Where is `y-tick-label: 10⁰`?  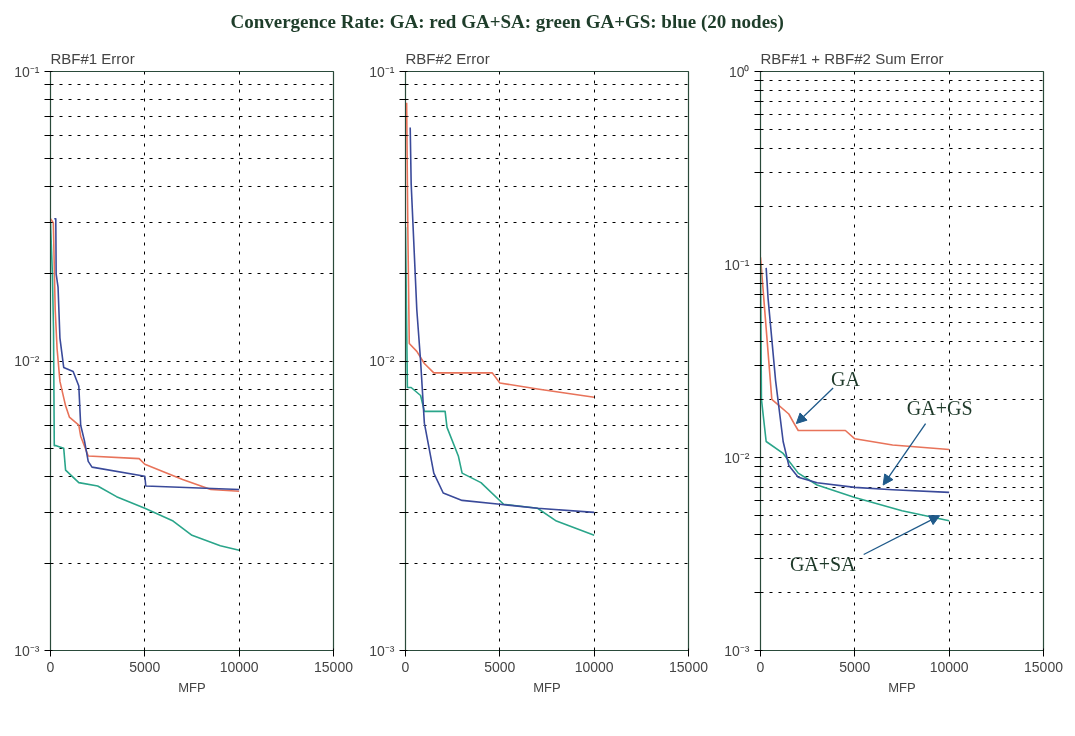 y-tick-label: 10⁰ is located at coordinates (739, 71).